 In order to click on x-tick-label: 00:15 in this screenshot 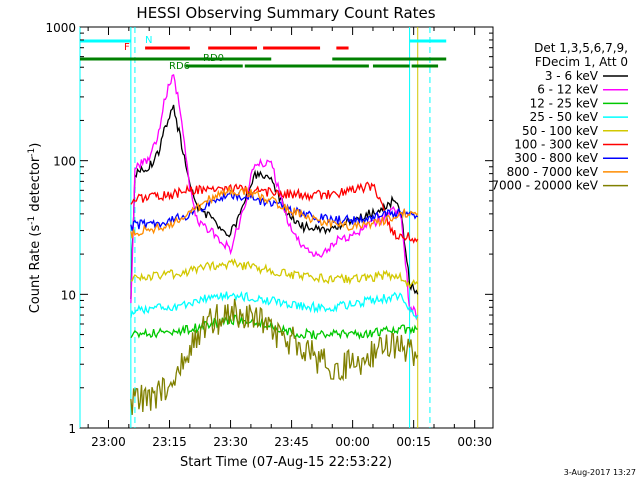, I will do `click(413, 442)`.